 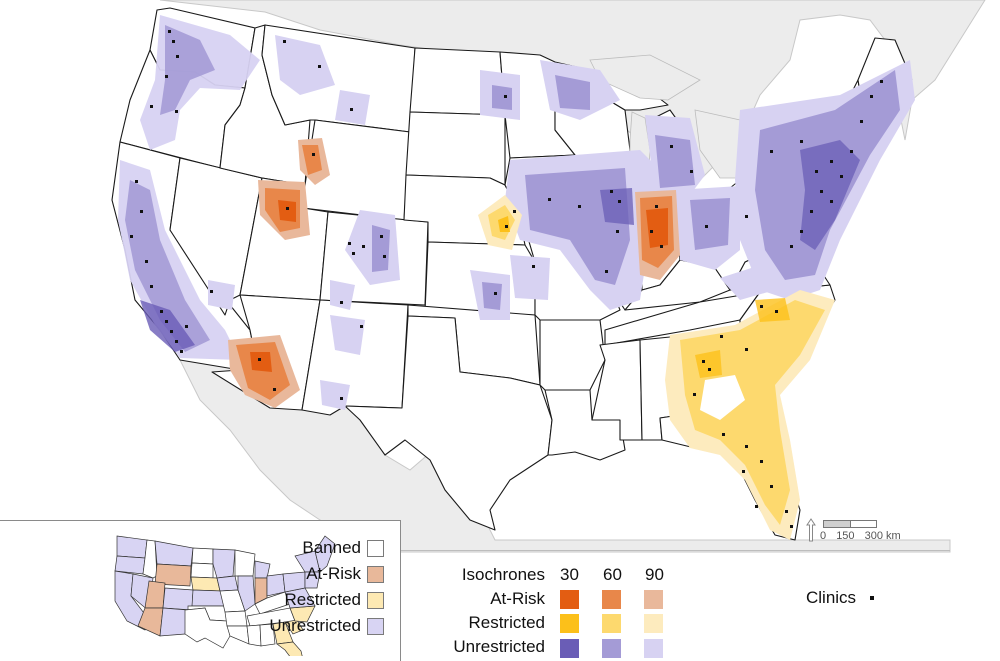 I want to click on state-new-mexico, so click(x=355, y=357).